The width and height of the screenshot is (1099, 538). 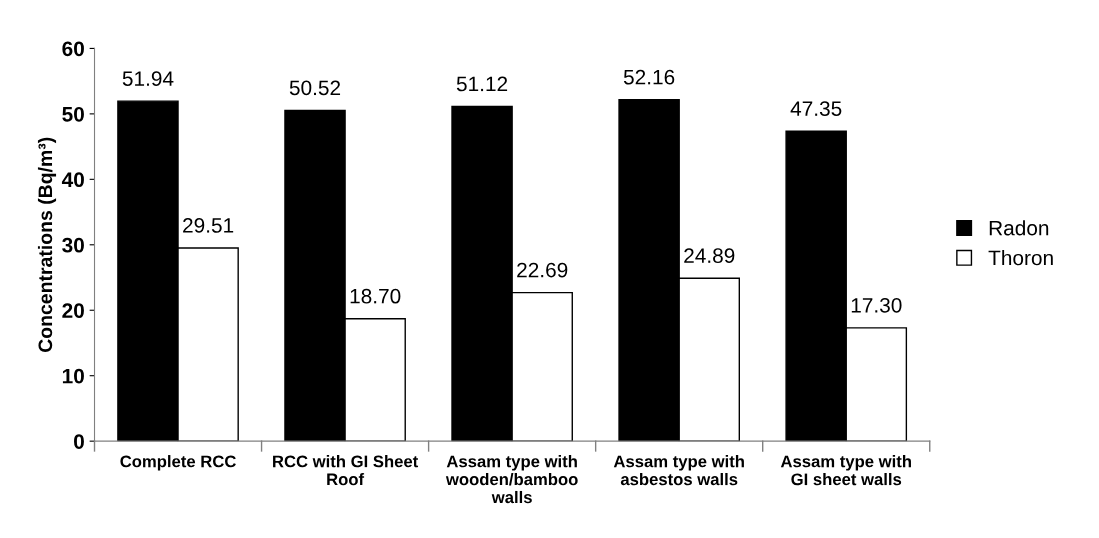 I want to click on data-label: 47.35, so click(x=816, y=108).